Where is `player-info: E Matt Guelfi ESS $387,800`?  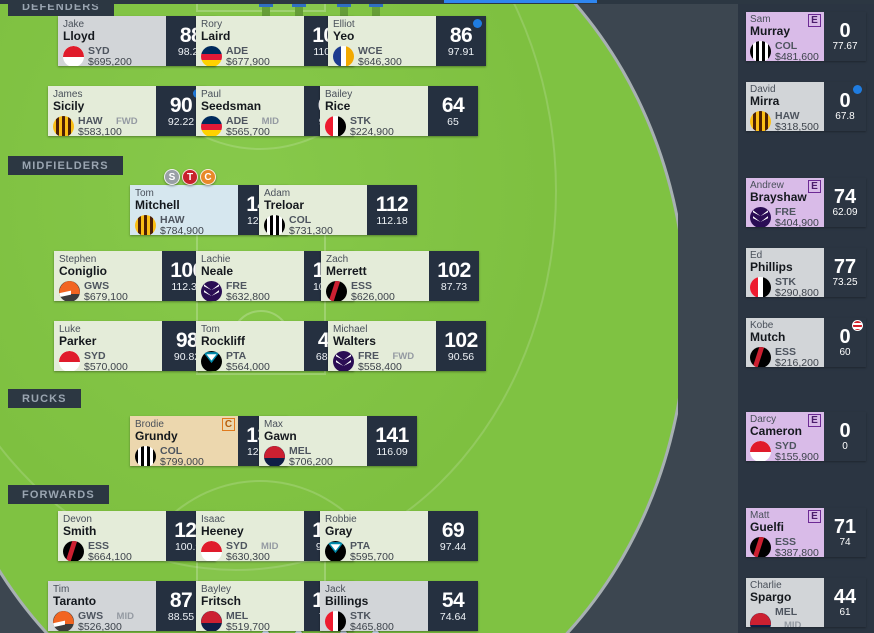
player-info: E Matt Guelfi ESS $387,800 is located at coordinates (785, 532).